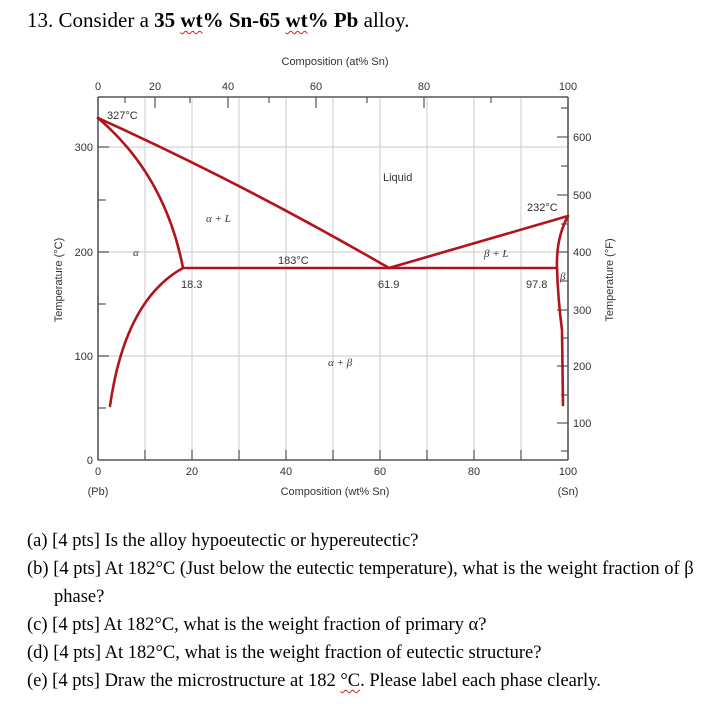 The height and width of the screenshot is (709, 725). What do you see at coordinates (122, 116) in the screenshot?
I see `pb-melting-label: 327°C` at bounding box center [122, 116].